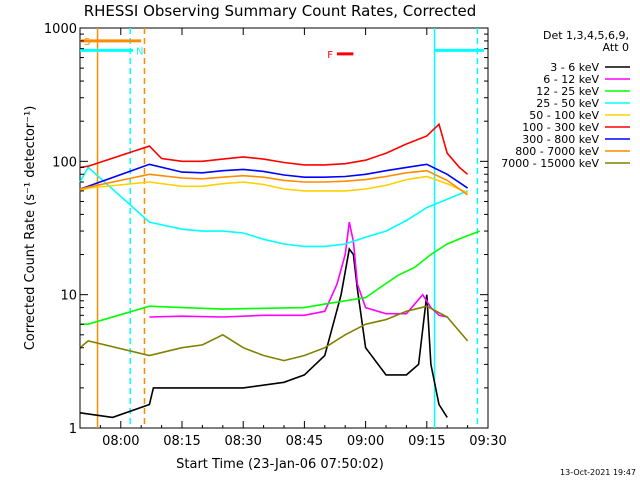 This screenshot has width=640, height=480. What do you see at coordinates (274, 333) in the screenshot?
I see `series-line-7000-15000-kev` at bounding box center [274, 333].